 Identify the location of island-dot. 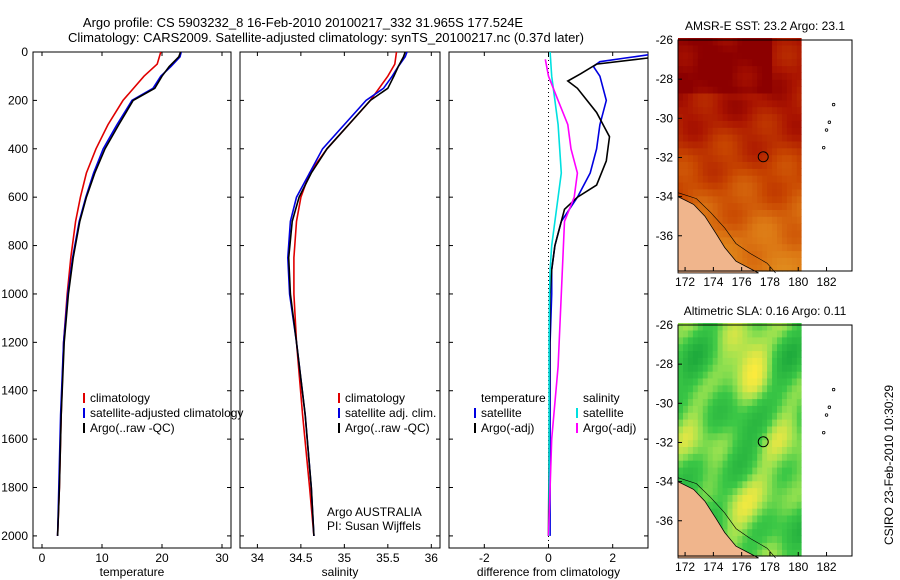
(833, 389).